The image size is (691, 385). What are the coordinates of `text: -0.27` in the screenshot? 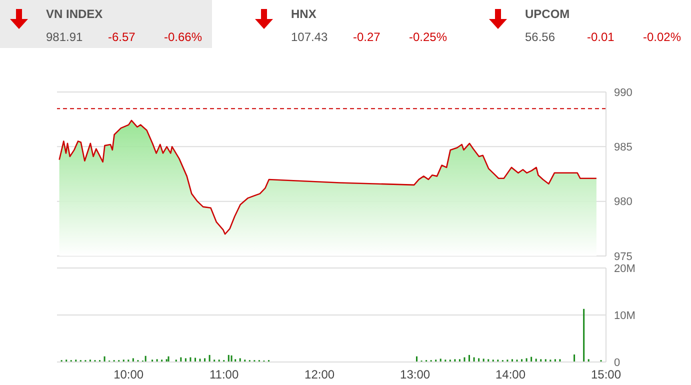 It's located at (366, 37).